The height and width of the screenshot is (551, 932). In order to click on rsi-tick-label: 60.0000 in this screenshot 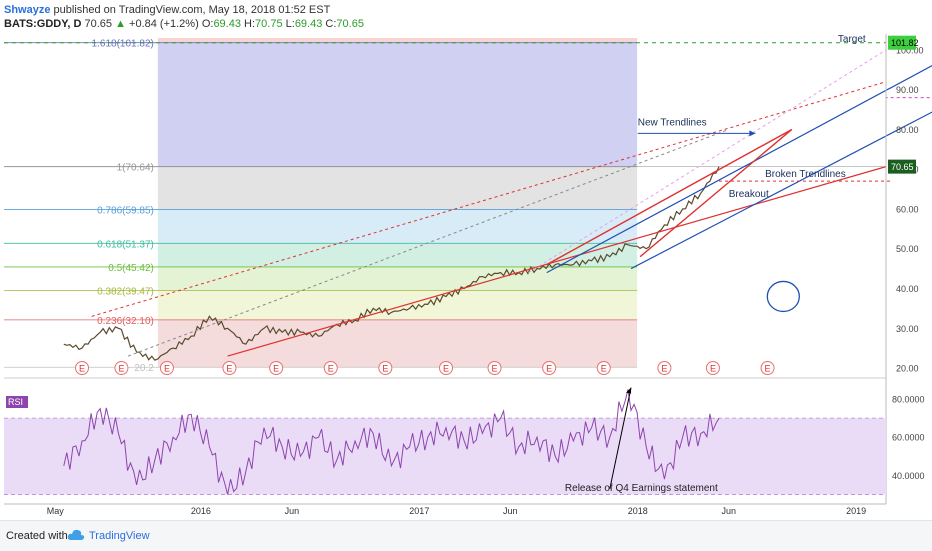, I will do `click(908, 438)`.